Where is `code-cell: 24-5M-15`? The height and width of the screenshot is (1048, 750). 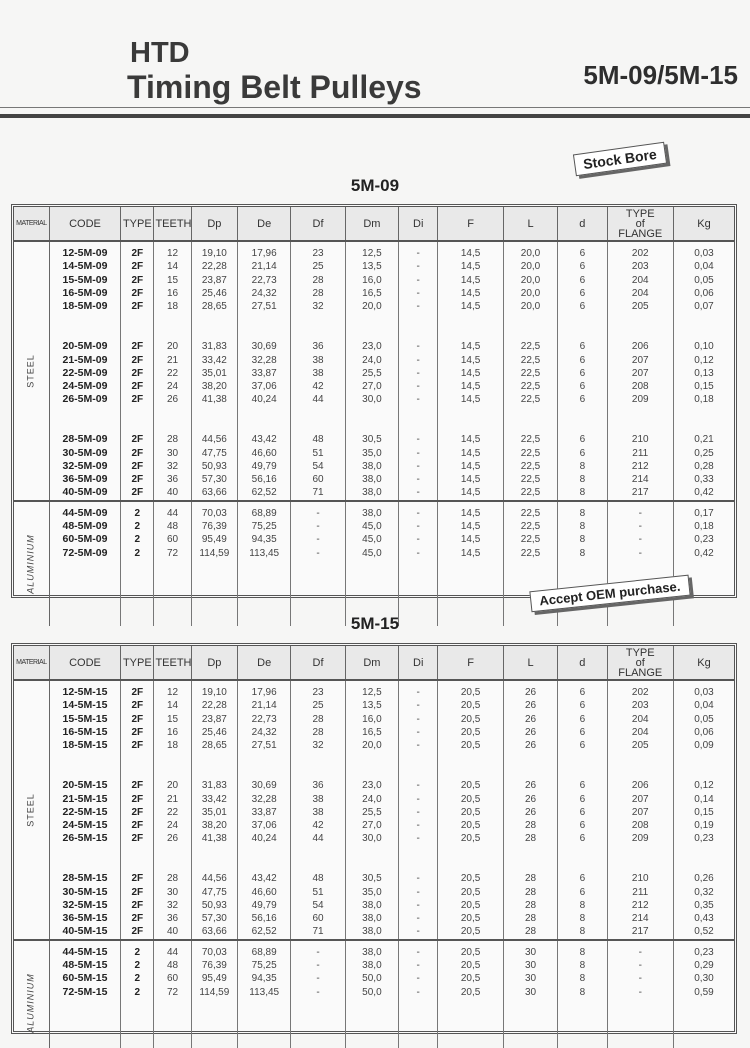 code-cell: 24-5M-15 is located at coordinates (85, 825).